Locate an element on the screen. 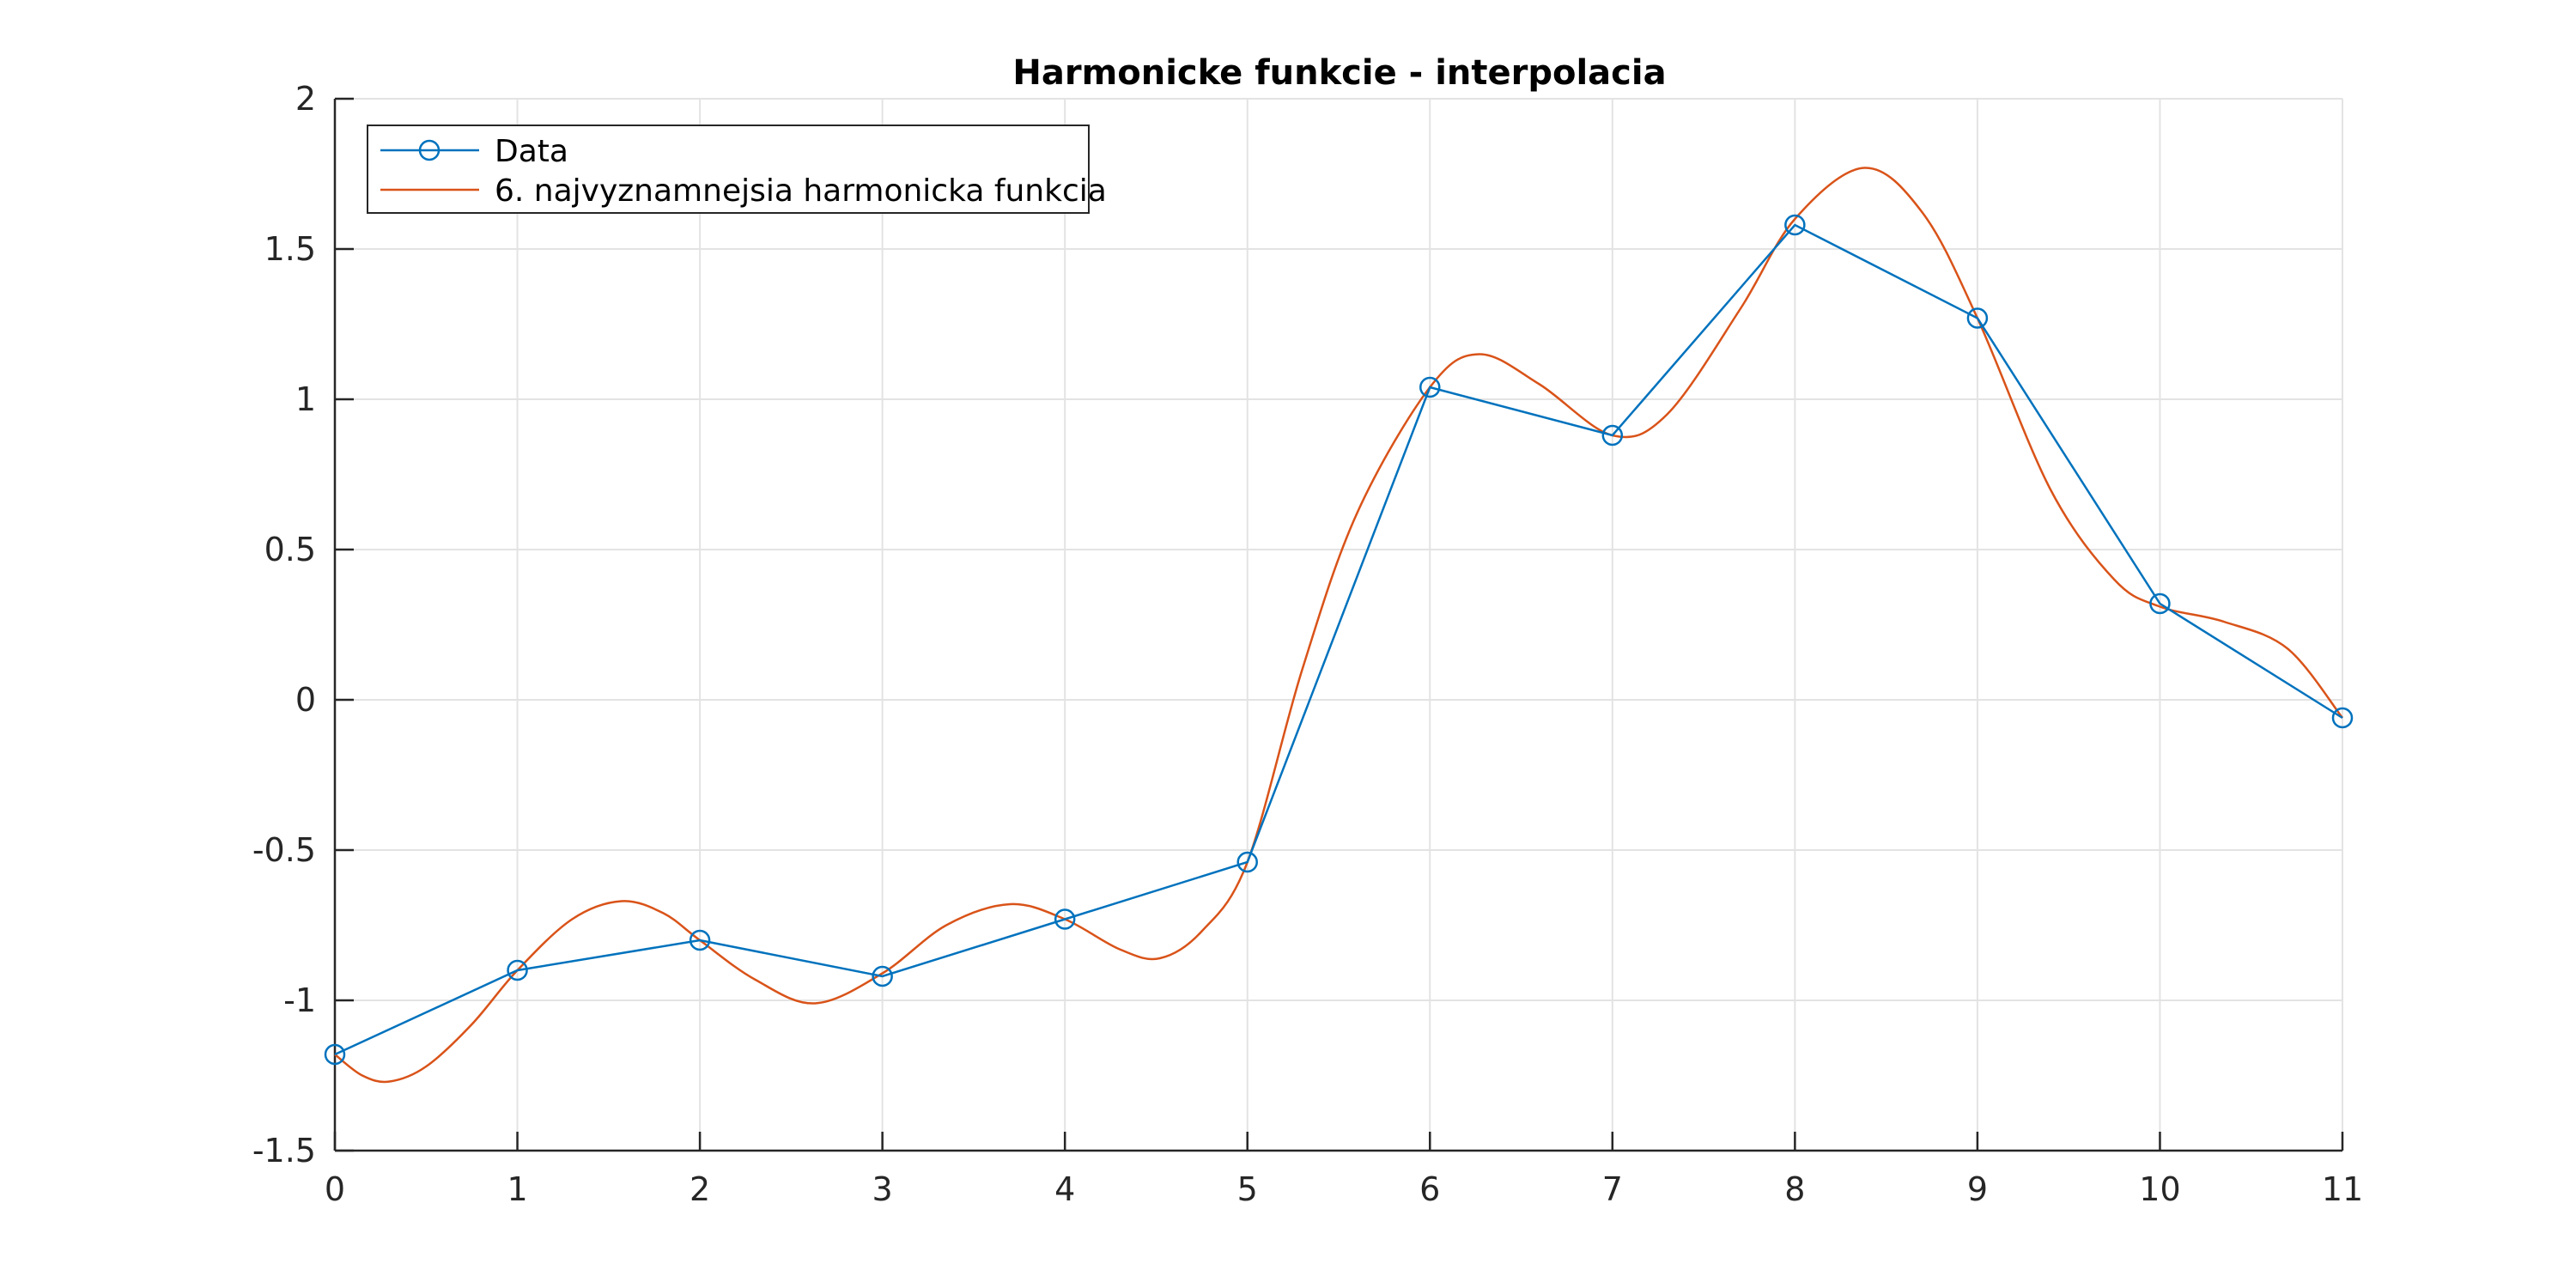 This screenshot has width=2576, height=1288. x-tick-label: 3 is located at coordinates (882, 1189).